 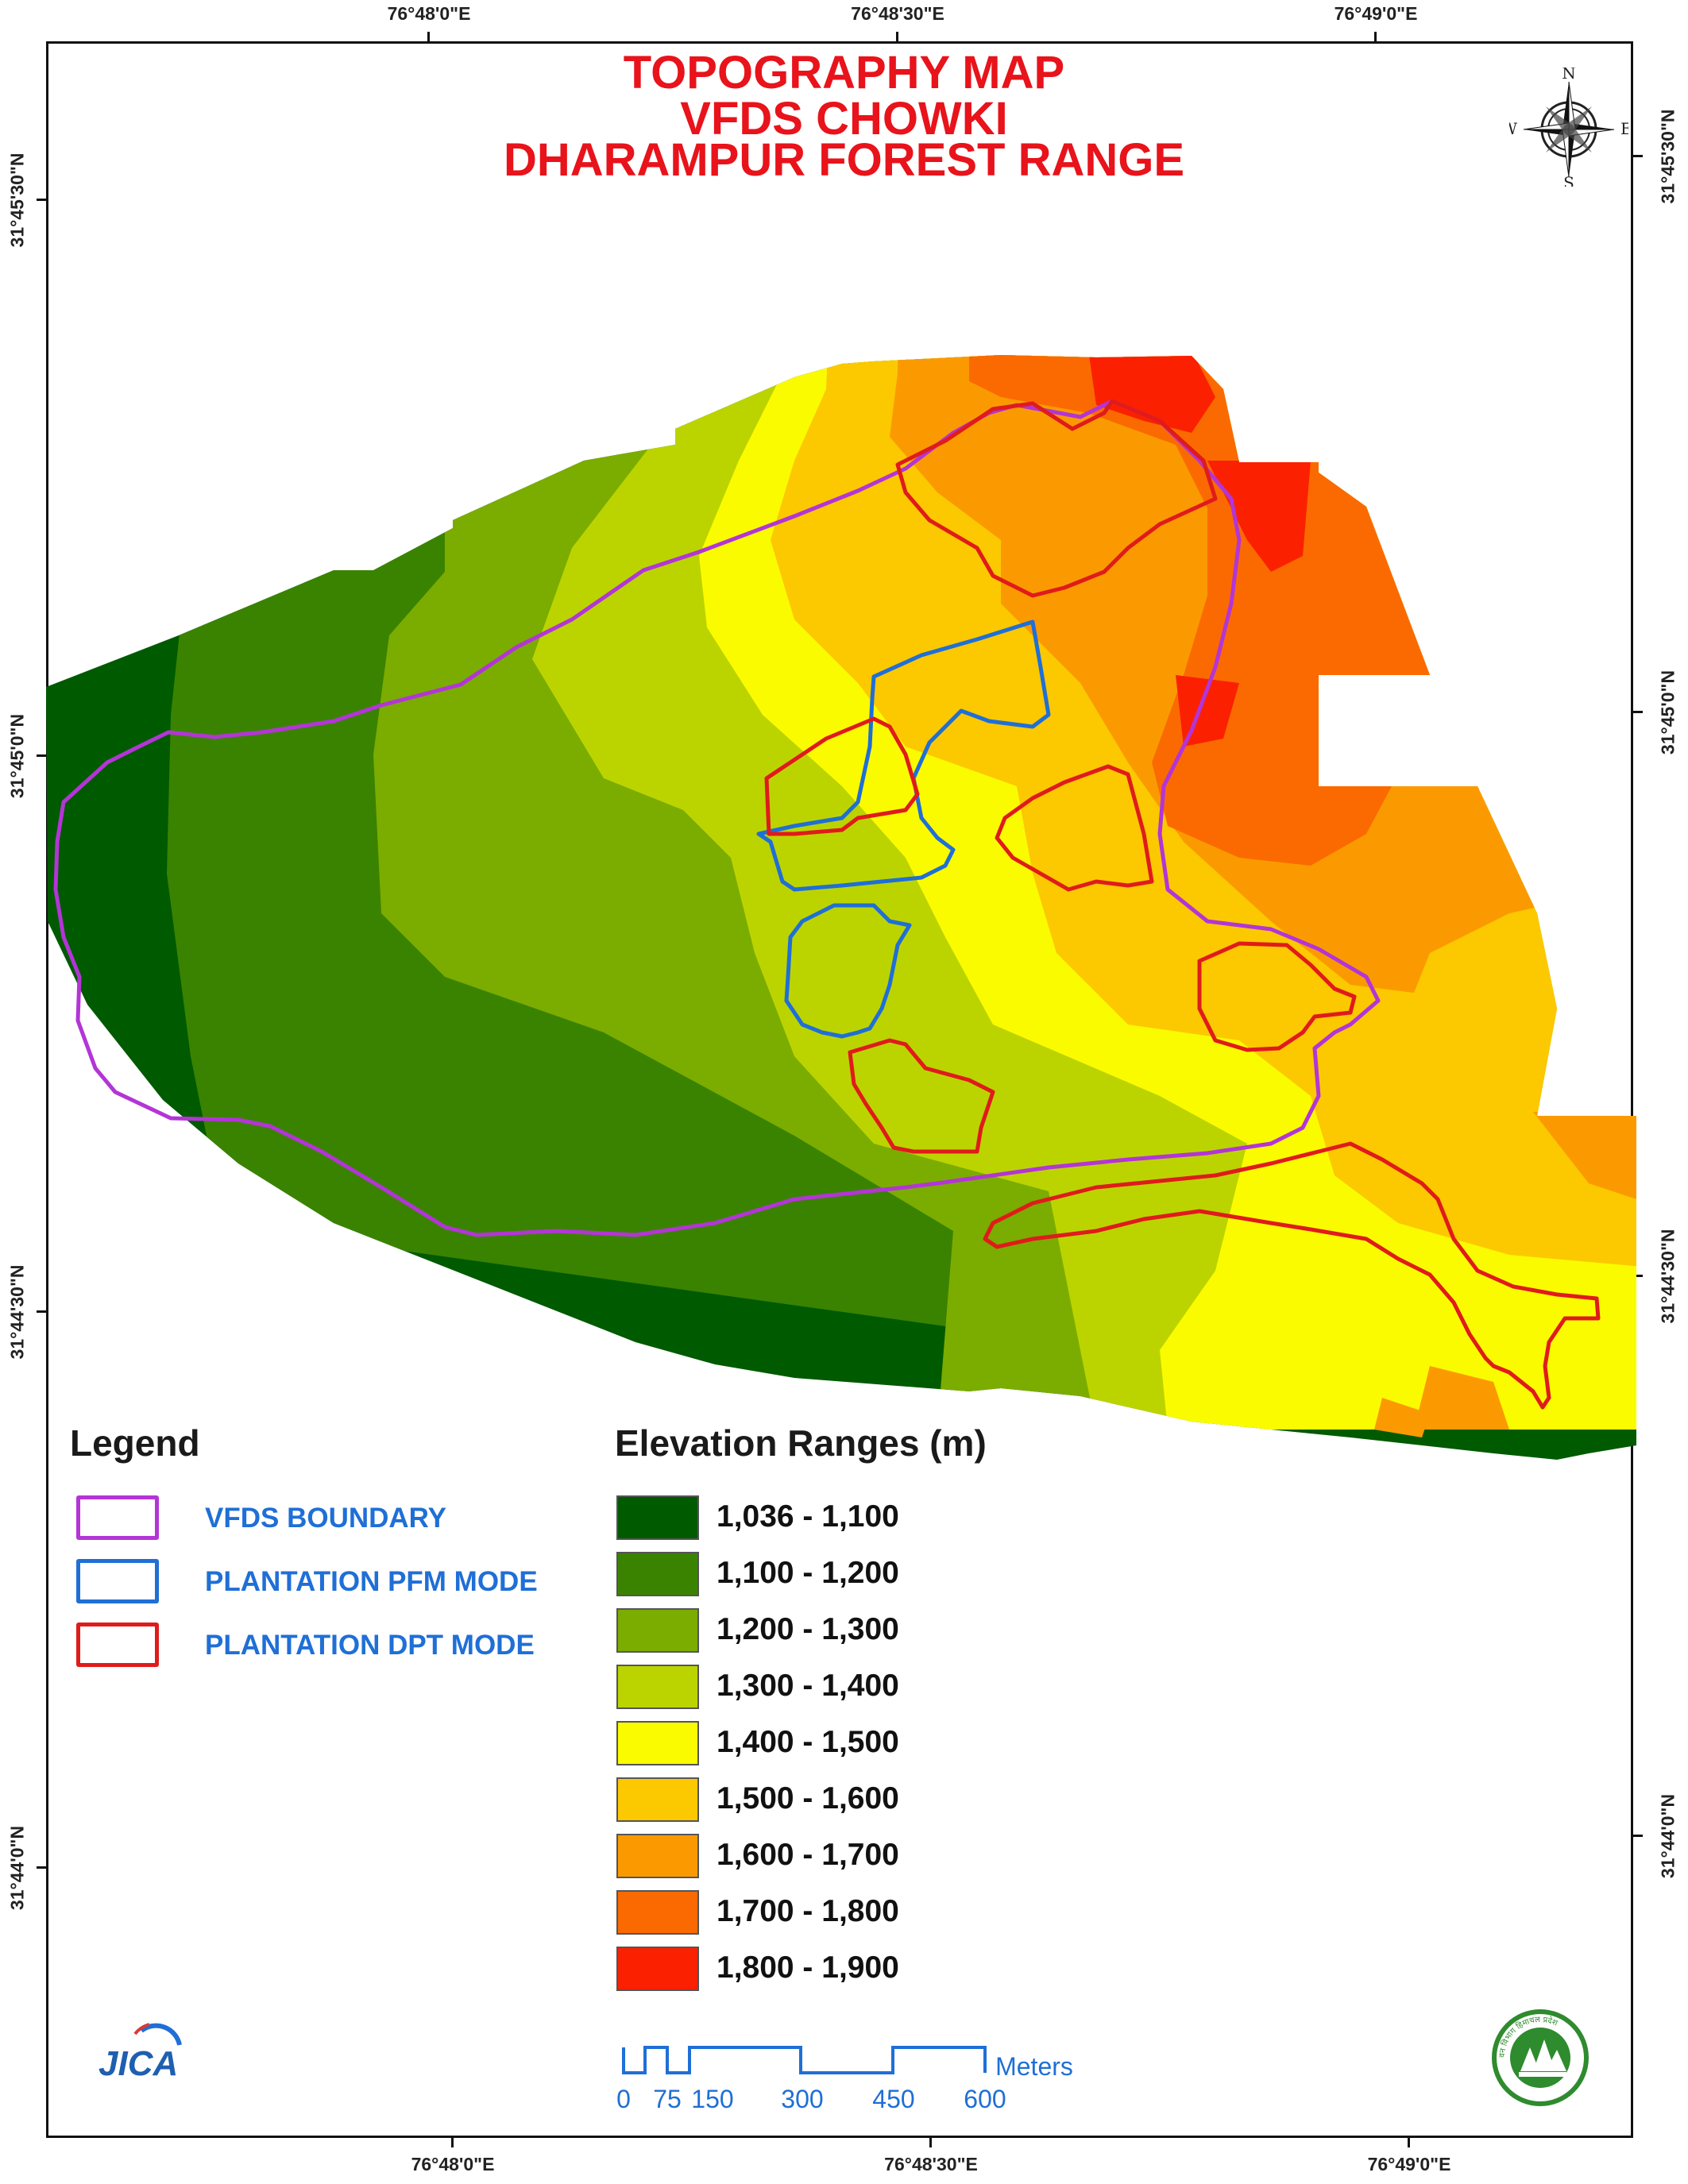 I want to click on elevation-range-label: 1,400 - 1,500, so click(x=808, y=1742).